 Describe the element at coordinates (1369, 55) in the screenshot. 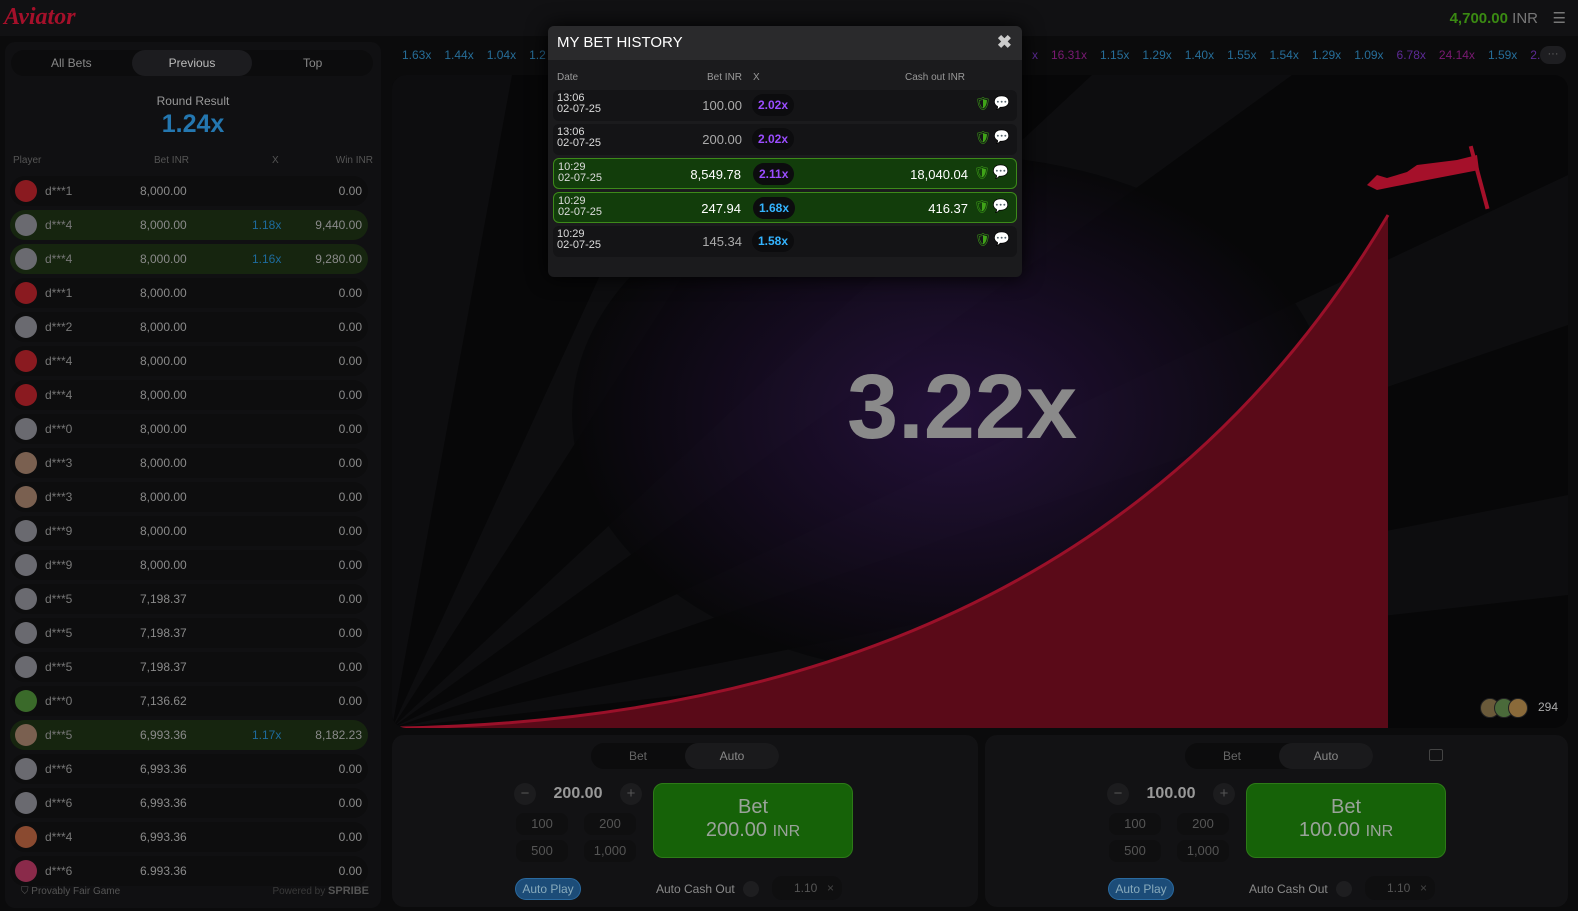

I see `history-multiplier: 1.09x` at that location.